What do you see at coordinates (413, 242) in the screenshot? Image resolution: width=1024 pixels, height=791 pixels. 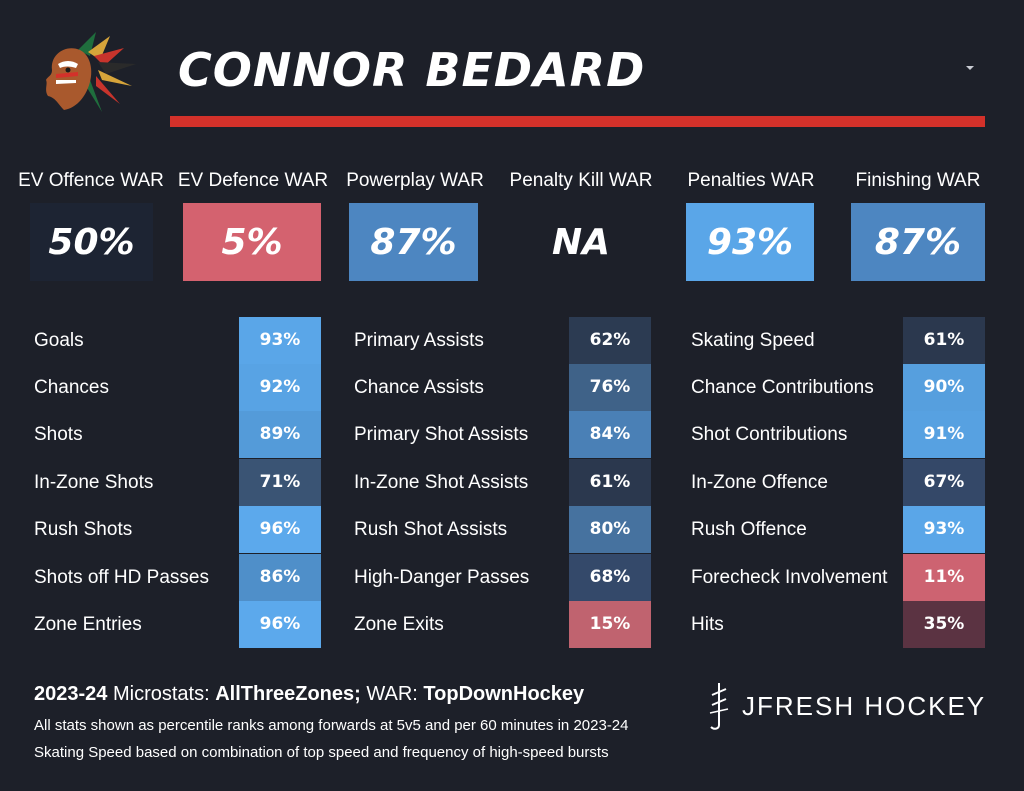 I see `war-value-powerplay: 87%` at bounding box center [413, 242].